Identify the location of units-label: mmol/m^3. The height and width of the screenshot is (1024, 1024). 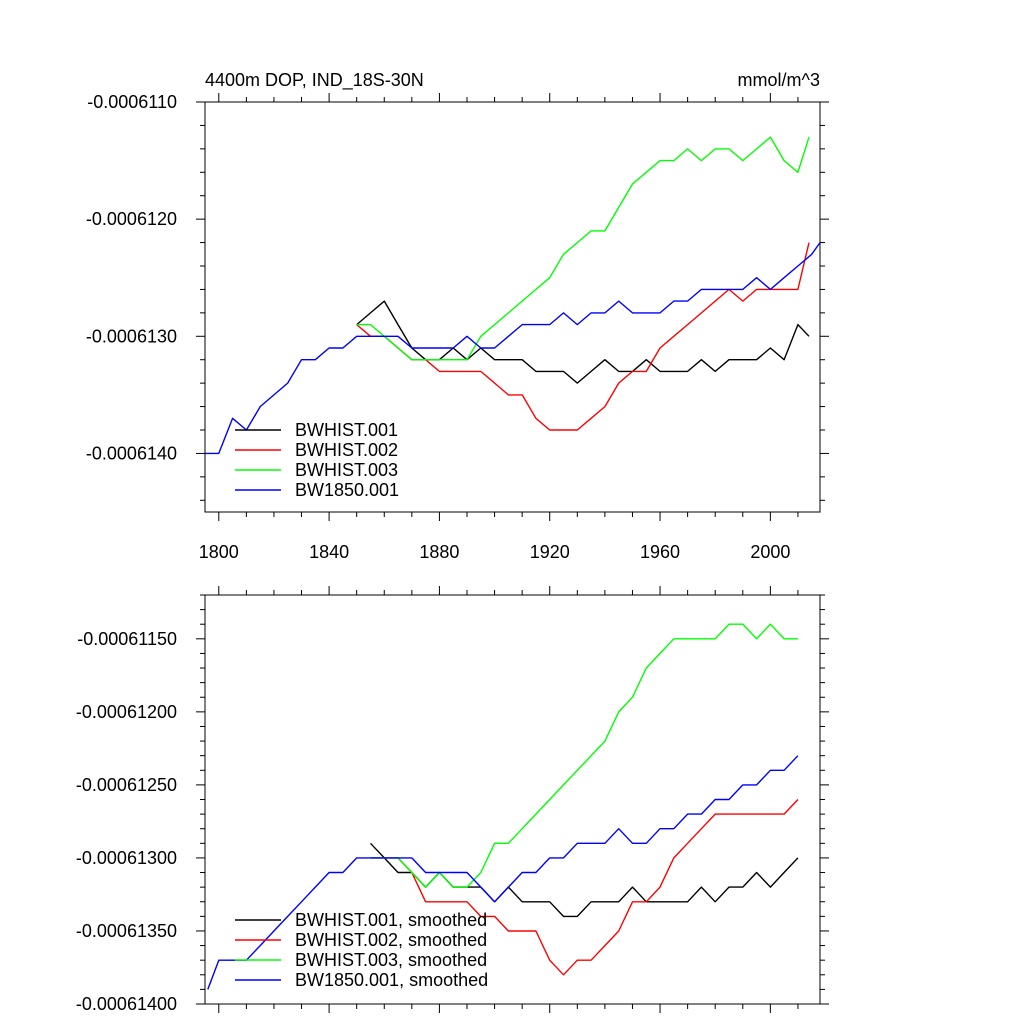
(779, 80).